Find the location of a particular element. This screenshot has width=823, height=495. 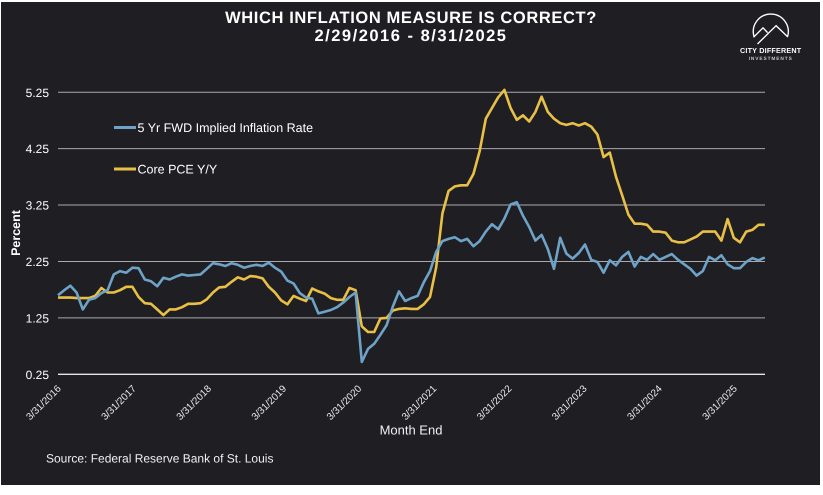

svg-text: 2.25 is located at coordinates (38, 262).